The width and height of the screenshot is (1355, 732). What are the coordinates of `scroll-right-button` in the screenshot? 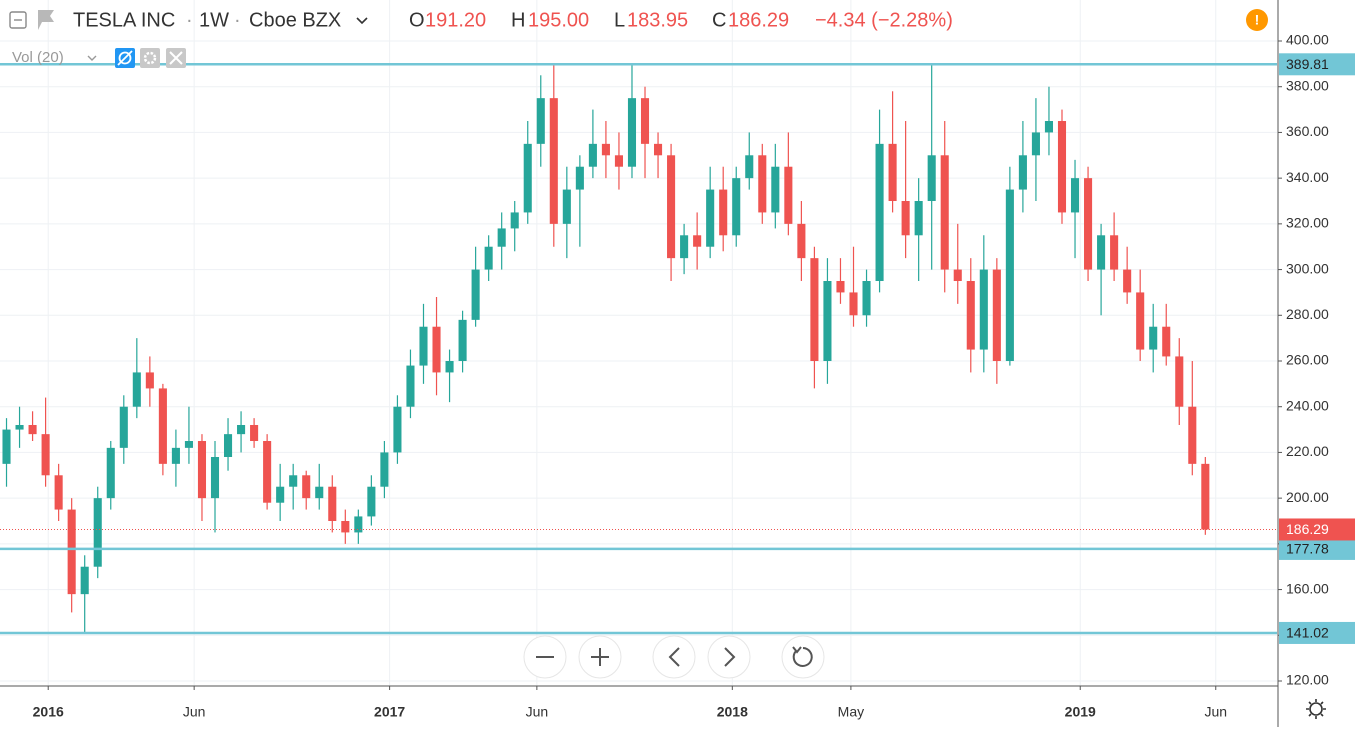 It's located at (729, 657).